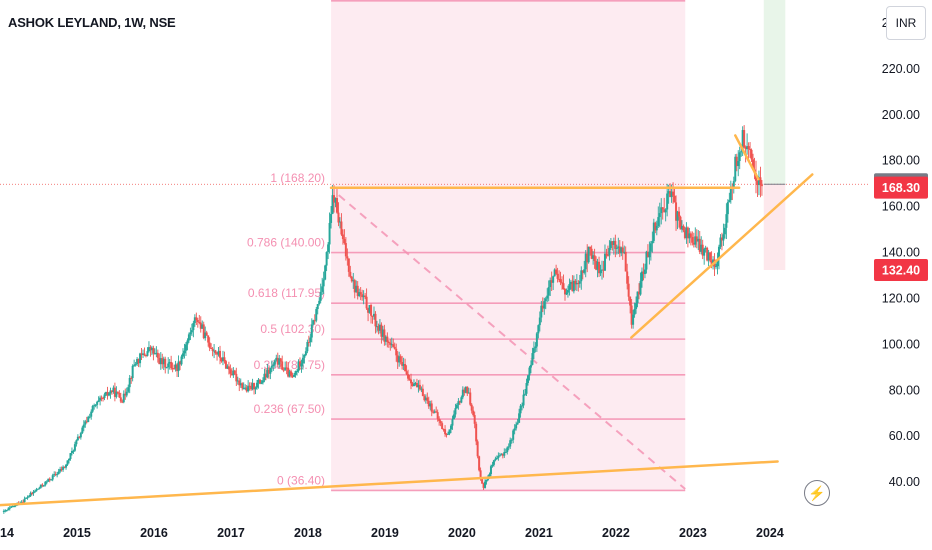 The width and height of the screenshot is (932, 550). I want to click on x-tick-label: 2021, so click(539, 533).